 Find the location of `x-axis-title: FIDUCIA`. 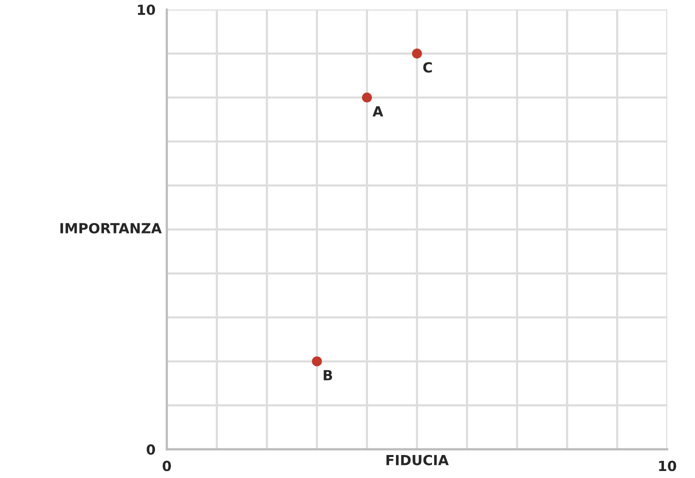

x-axis-title: FIDUCIA is located at coordinates (417, 460).